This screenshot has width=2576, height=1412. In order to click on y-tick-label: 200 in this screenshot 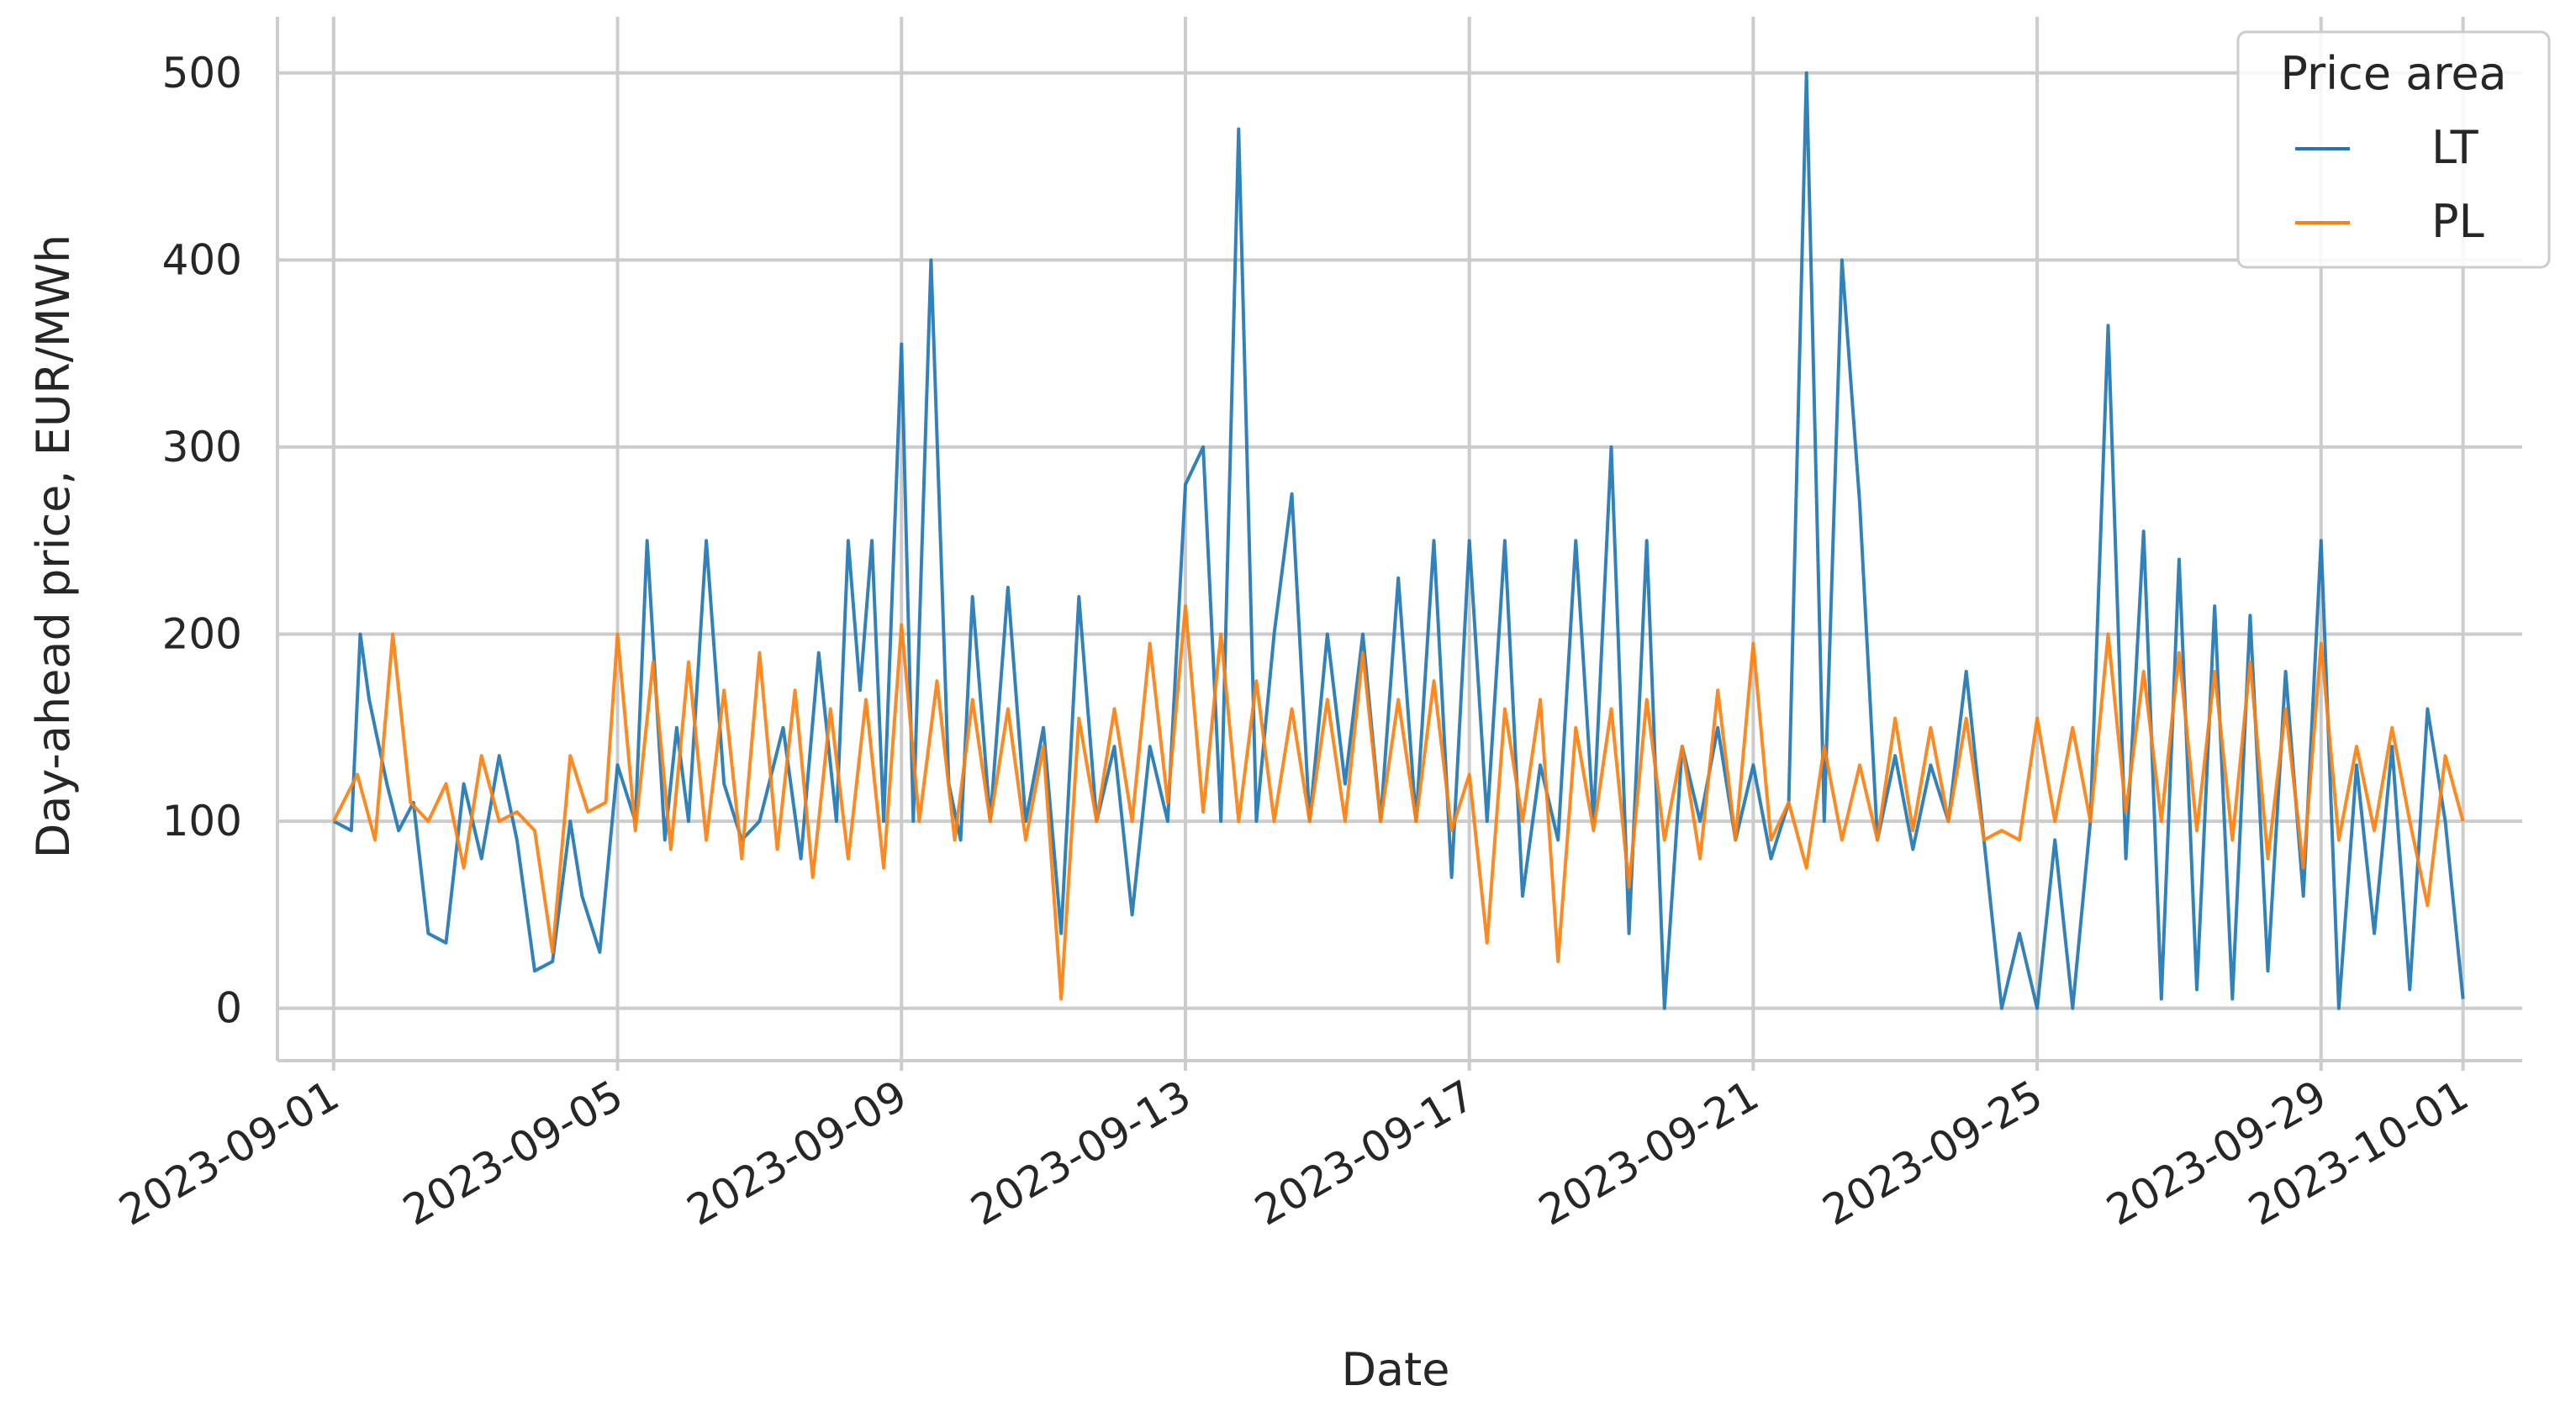, I will do `click(202, 634)`.